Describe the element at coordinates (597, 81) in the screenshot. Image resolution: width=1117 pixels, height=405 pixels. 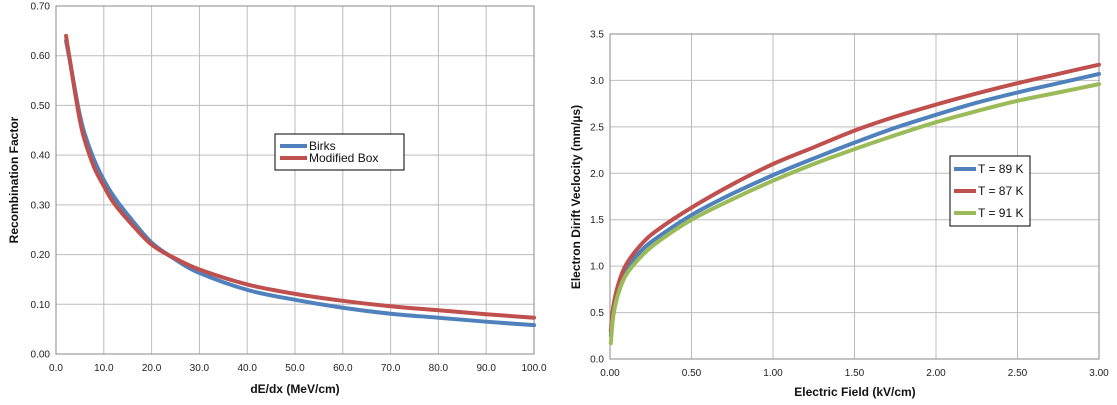
I see `right-y-tick-6: 3.0` at that location.